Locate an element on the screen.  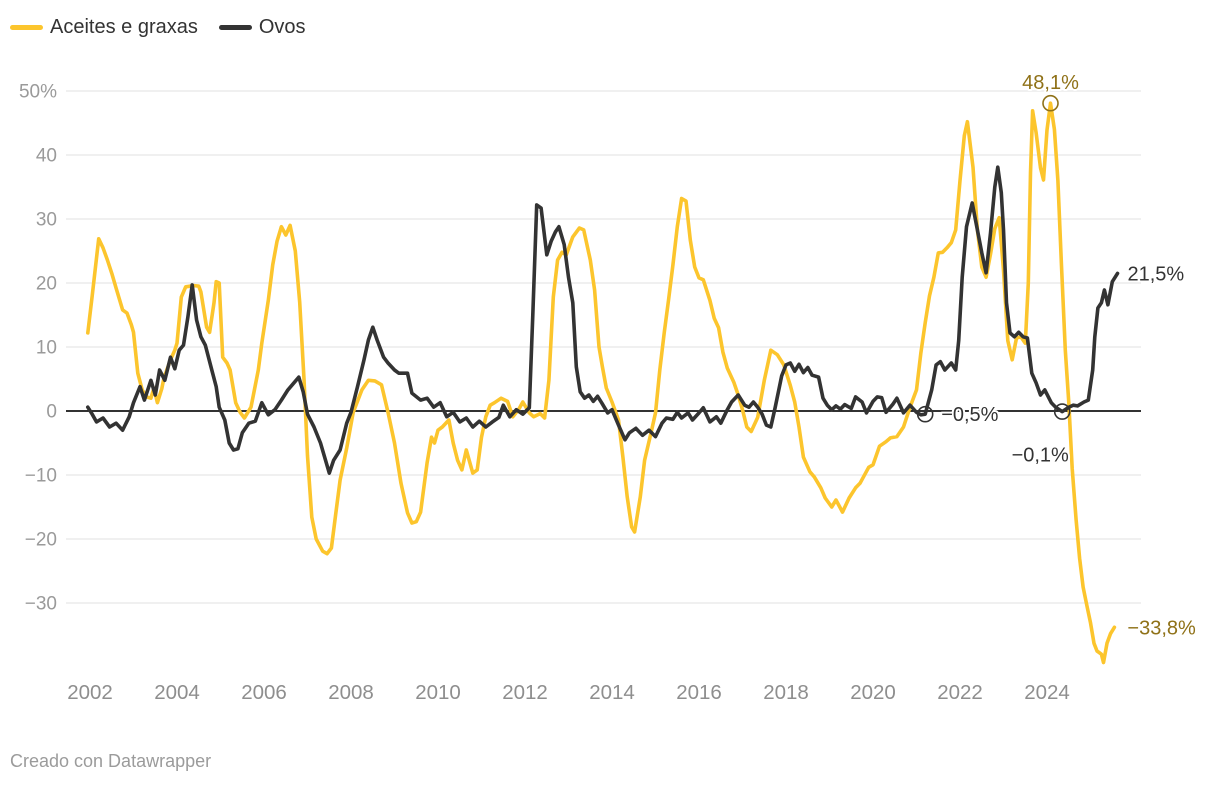
y-tick-label: 10 is located at coordinates (46, 348).